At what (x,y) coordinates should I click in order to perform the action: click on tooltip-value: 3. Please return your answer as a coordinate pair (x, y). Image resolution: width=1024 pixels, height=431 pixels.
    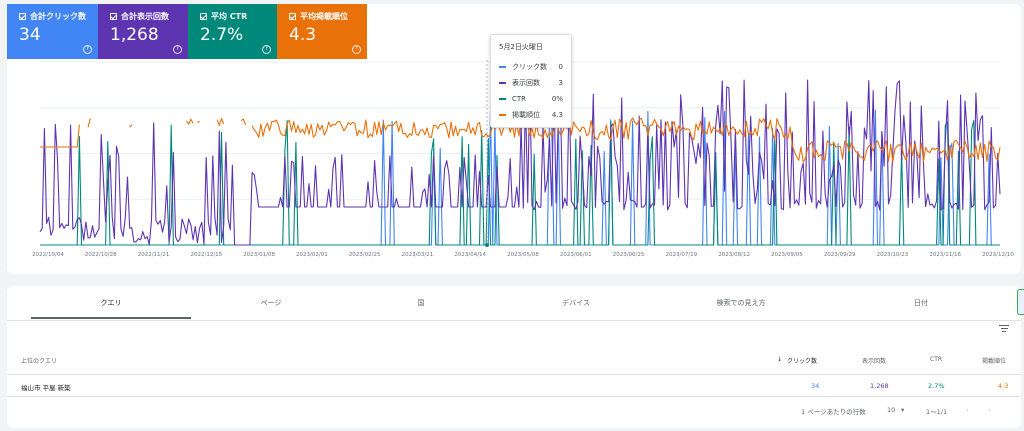
    Looking at the image, I should click on (560, 83).